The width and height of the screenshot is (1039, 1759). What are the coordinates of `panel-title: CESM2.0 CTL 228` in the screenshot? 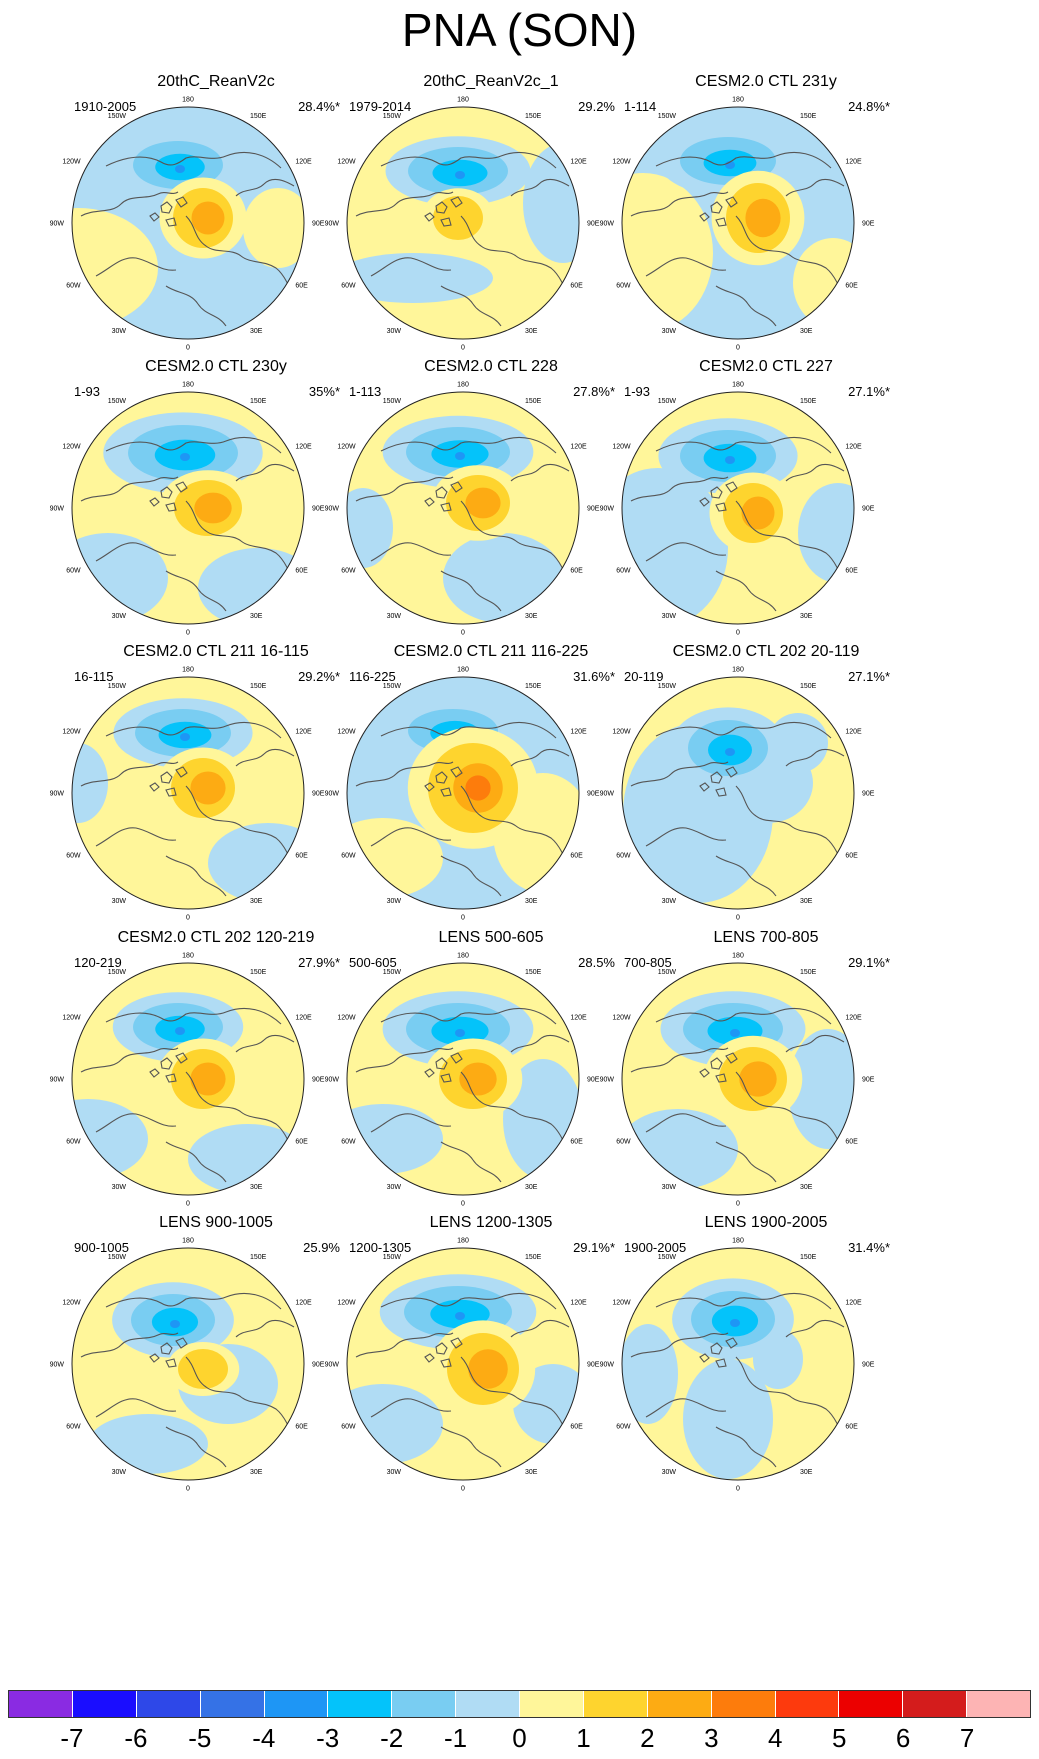 It's located at (491, 366).